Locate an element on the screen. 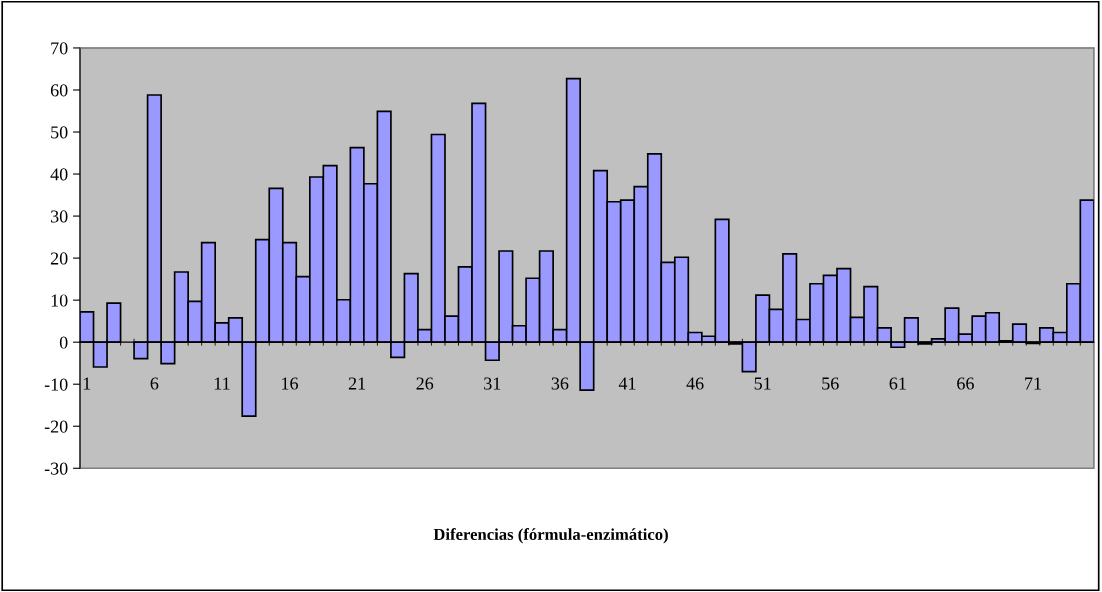 The width and height of the screenshot is (1102, 592). x-tick-label: 66 is located at coordinates (965, 383).